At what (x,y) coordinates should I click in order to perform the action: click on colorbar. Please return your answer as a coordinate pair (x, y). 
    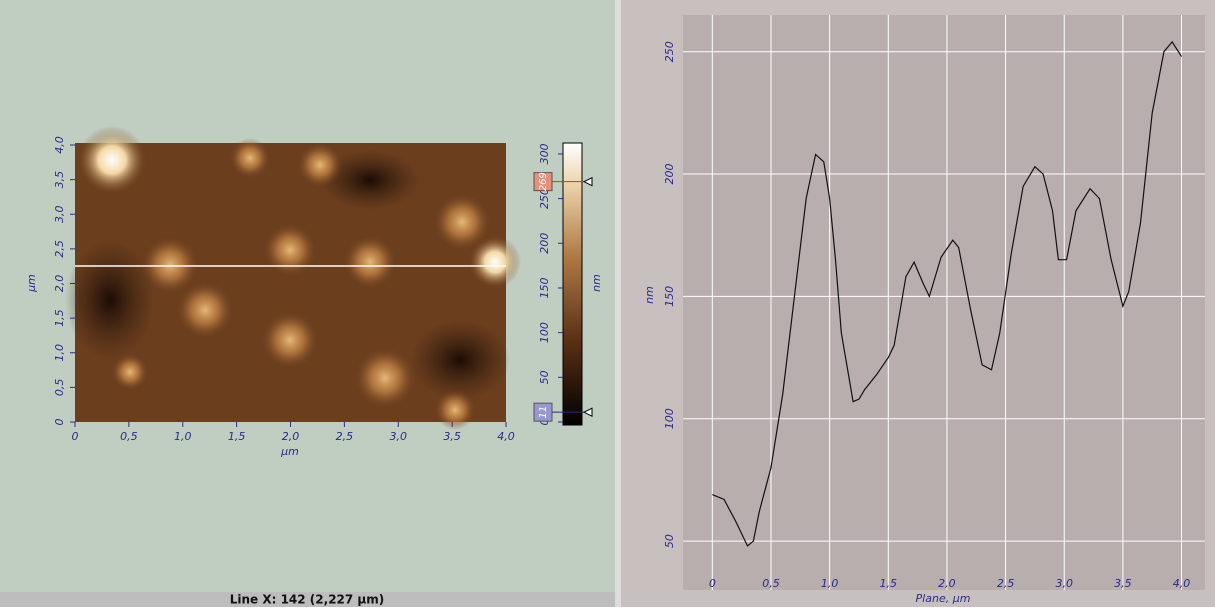
    Looking at the image, I should click on (572, 284).